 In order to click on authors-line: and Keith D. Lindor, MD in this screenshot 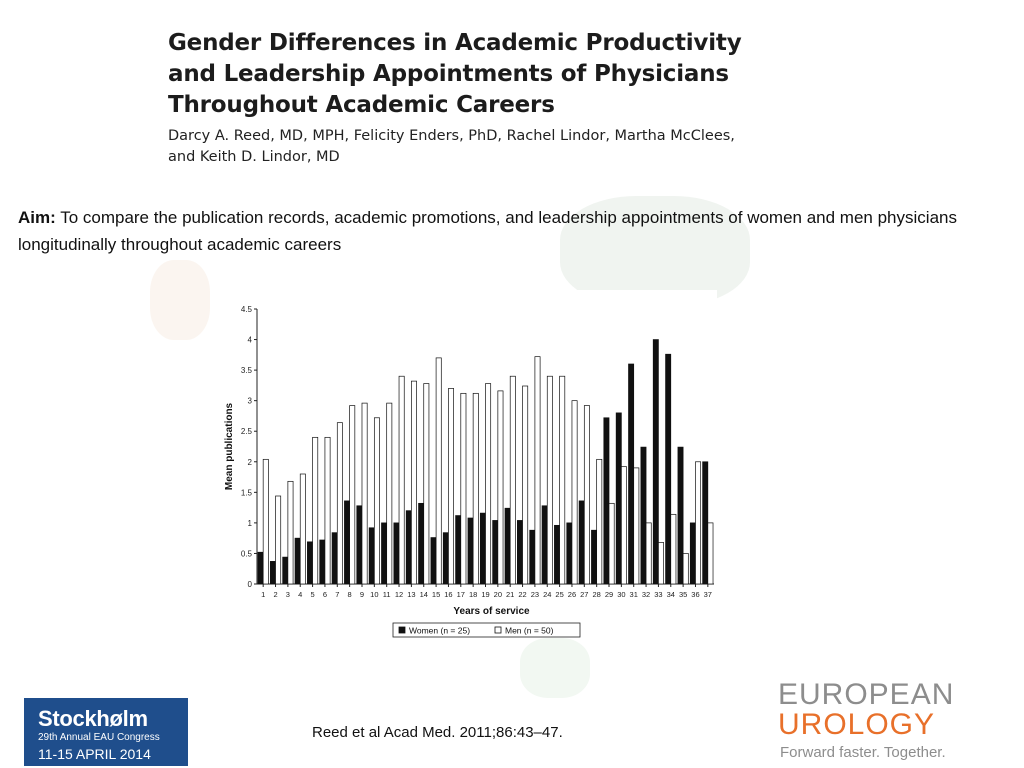, I will do `click(254, 157)`.